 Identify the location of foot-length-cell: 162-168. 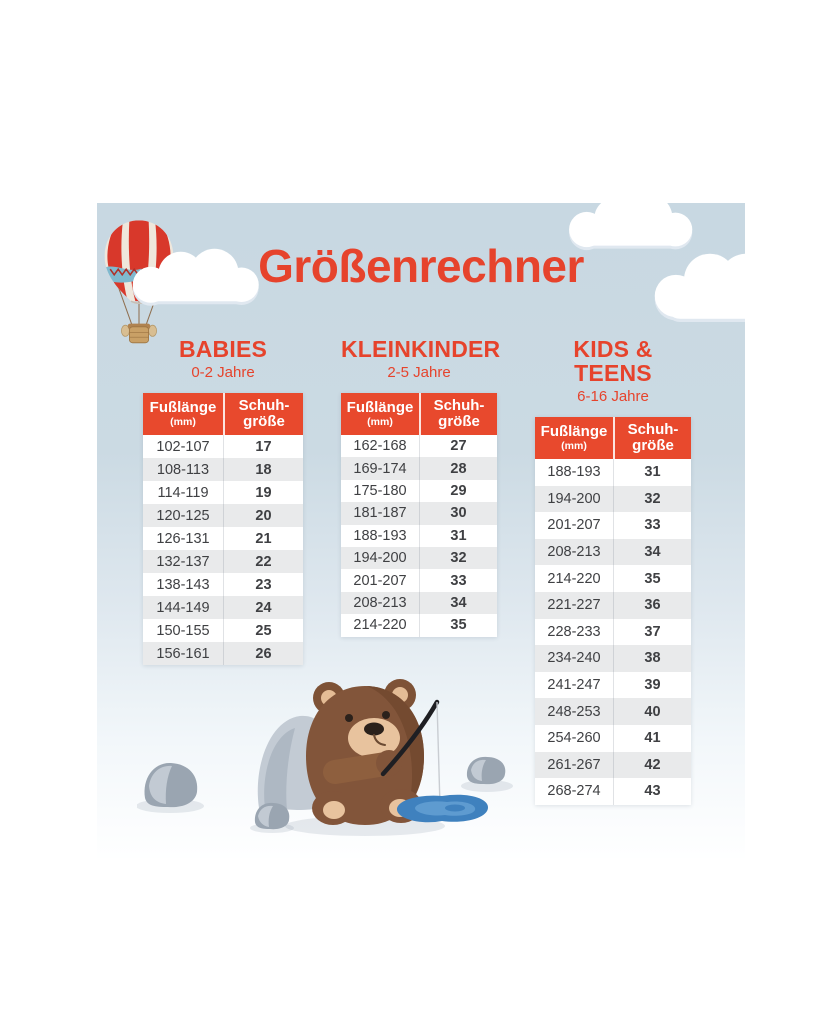
(380, 446).